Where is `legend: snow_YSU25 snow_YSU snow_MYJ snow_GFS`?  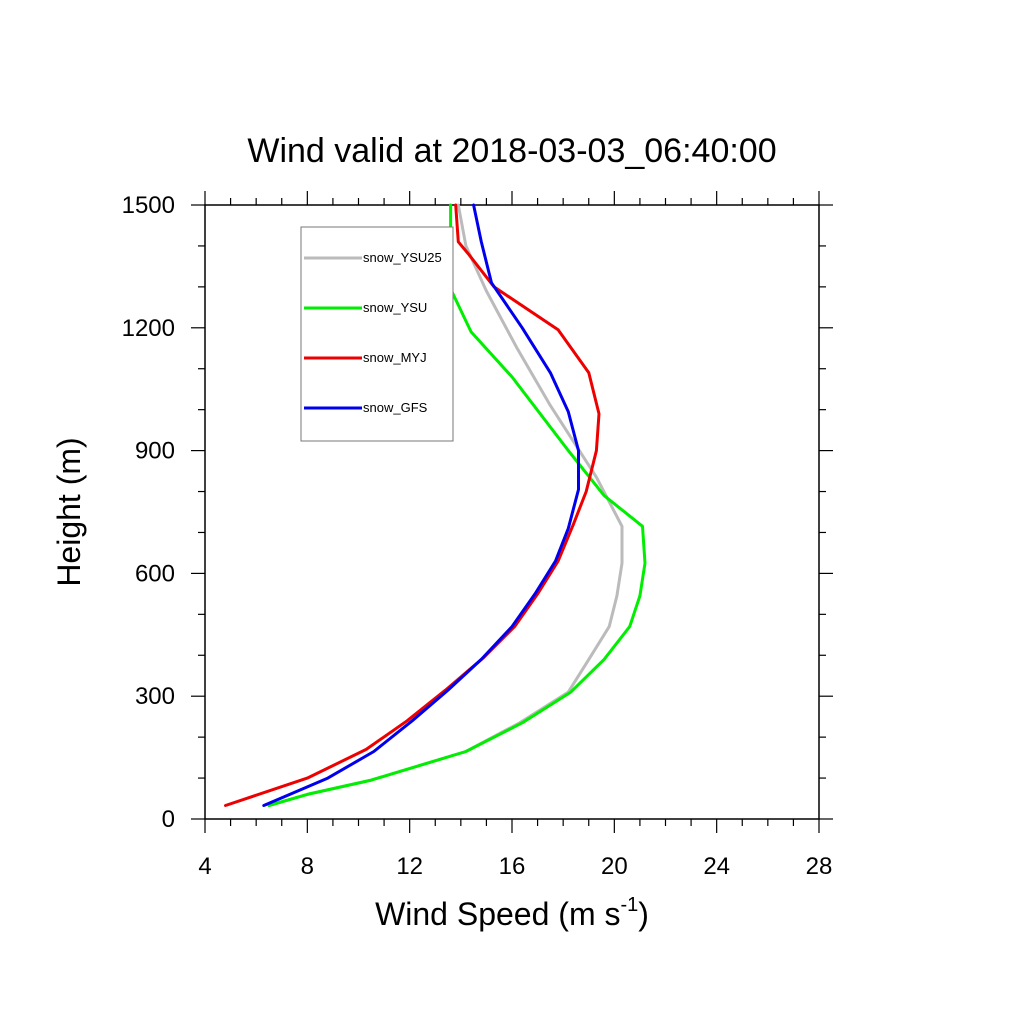 legend: snow_YSU25 snow_YSU snow_MYJ snow_GFS is located at coordinates (377, 334).